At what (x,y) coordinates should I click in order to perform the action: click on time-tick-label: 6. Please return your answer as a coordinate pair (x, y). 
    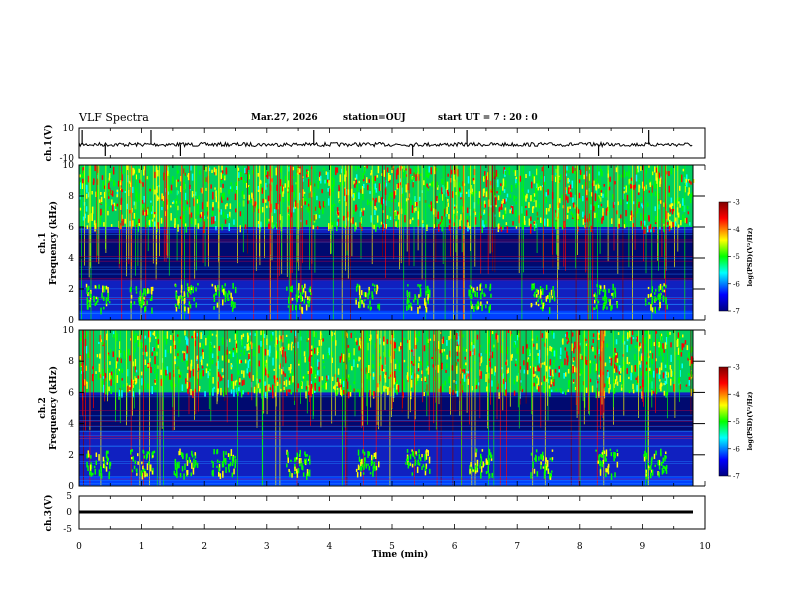
    Looking at the image, I should click on (455, 547).